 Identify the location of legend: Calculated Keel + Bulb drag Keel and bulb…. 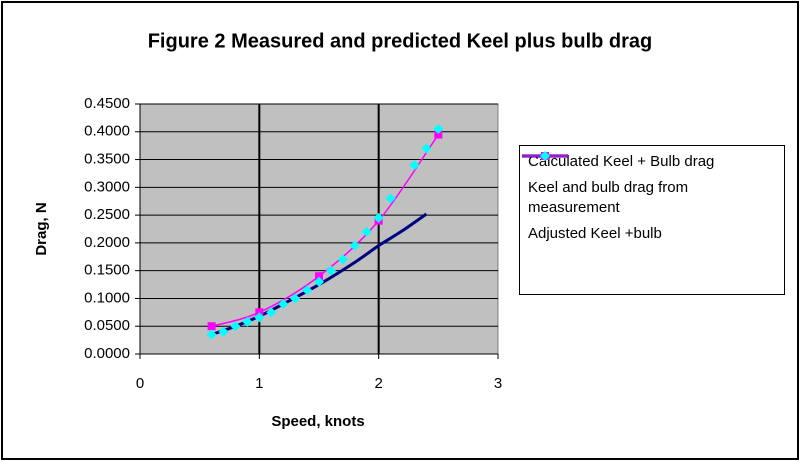
(652, 220).